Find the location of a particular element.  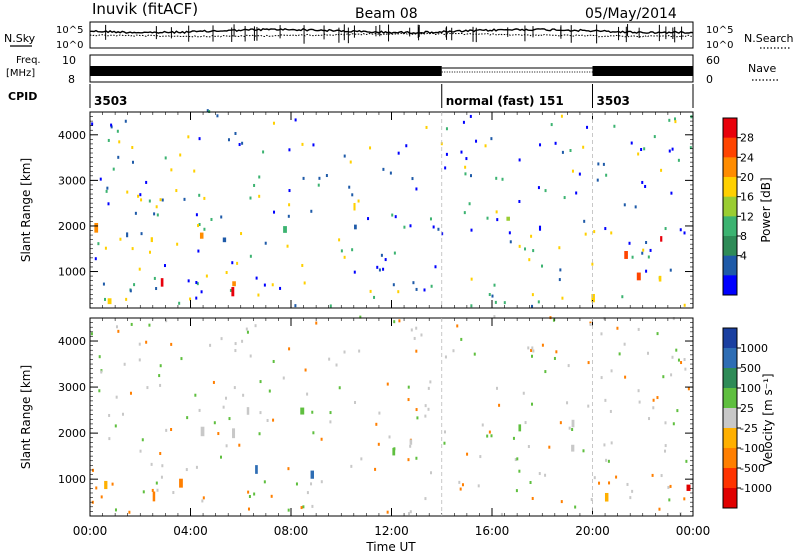

noise-tick-high-left: 10^5 is located at coordinates (69, 30).